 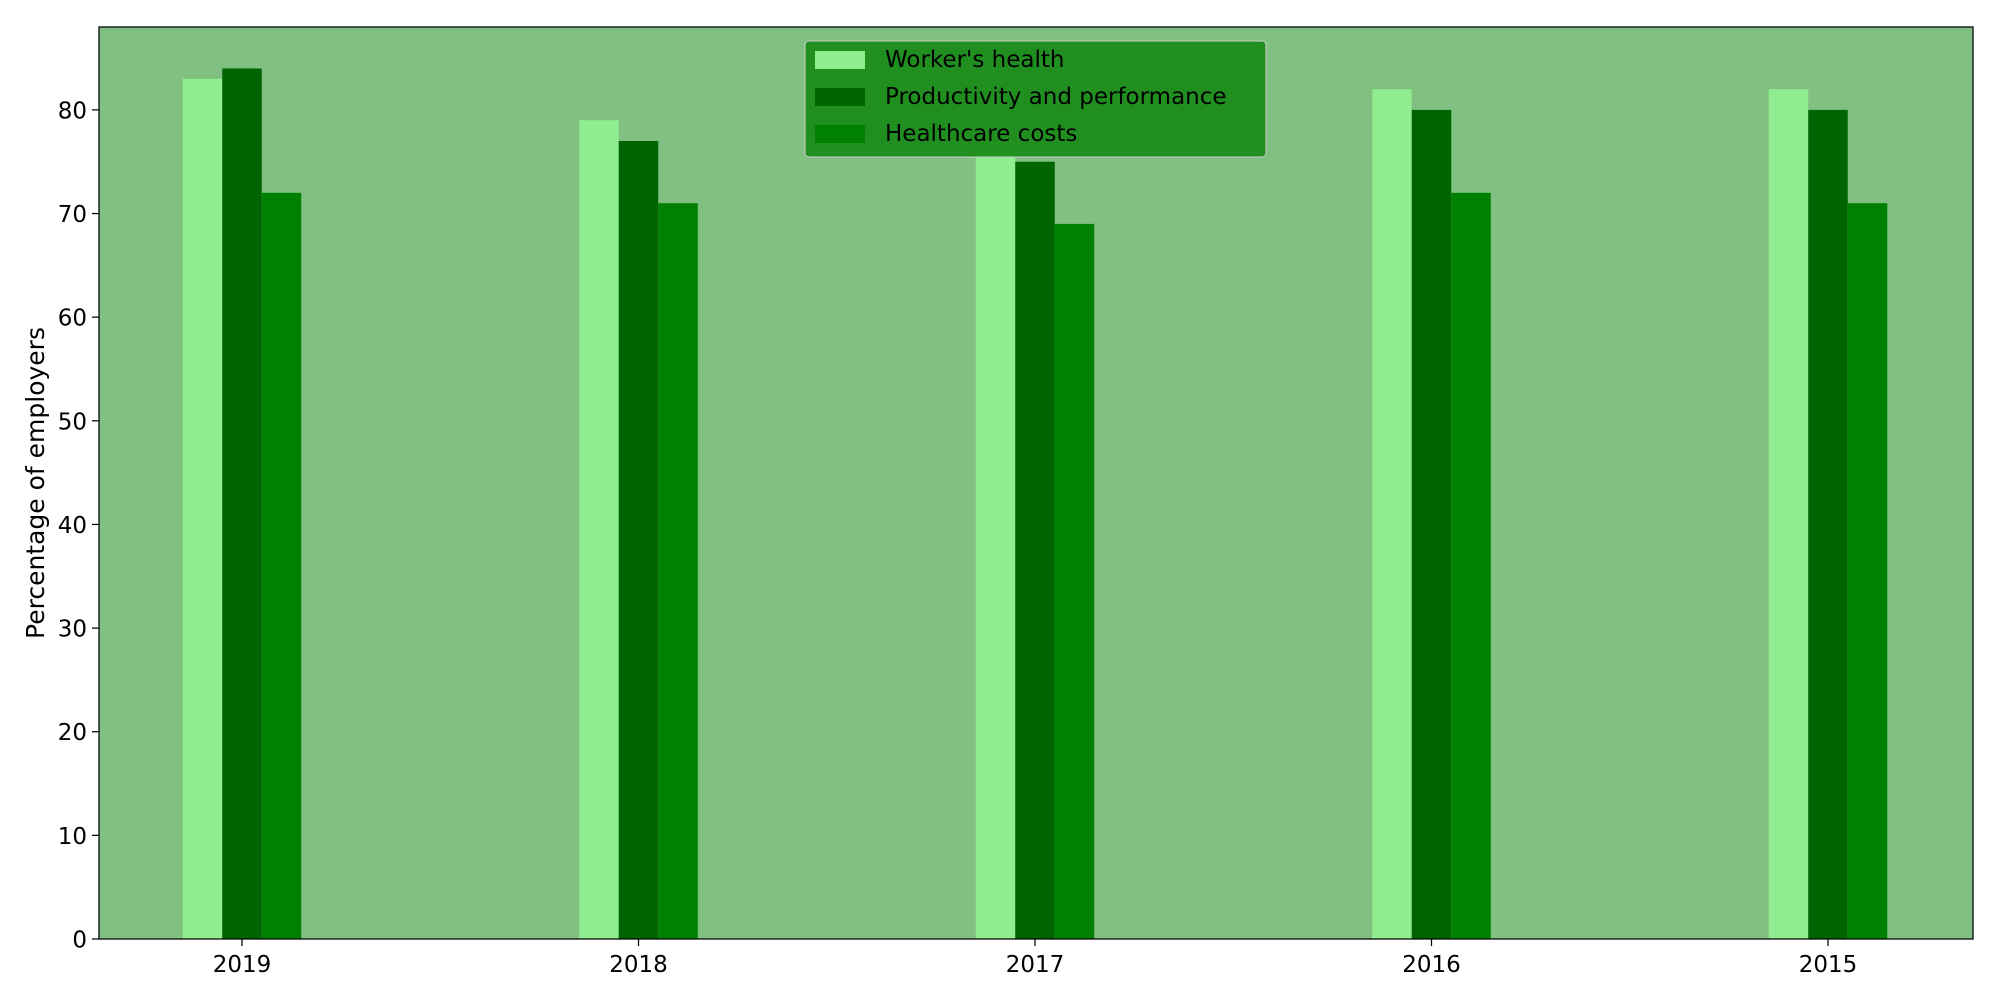 I want to click on x-tick-label: 2015, so click(x=1828, y=965).